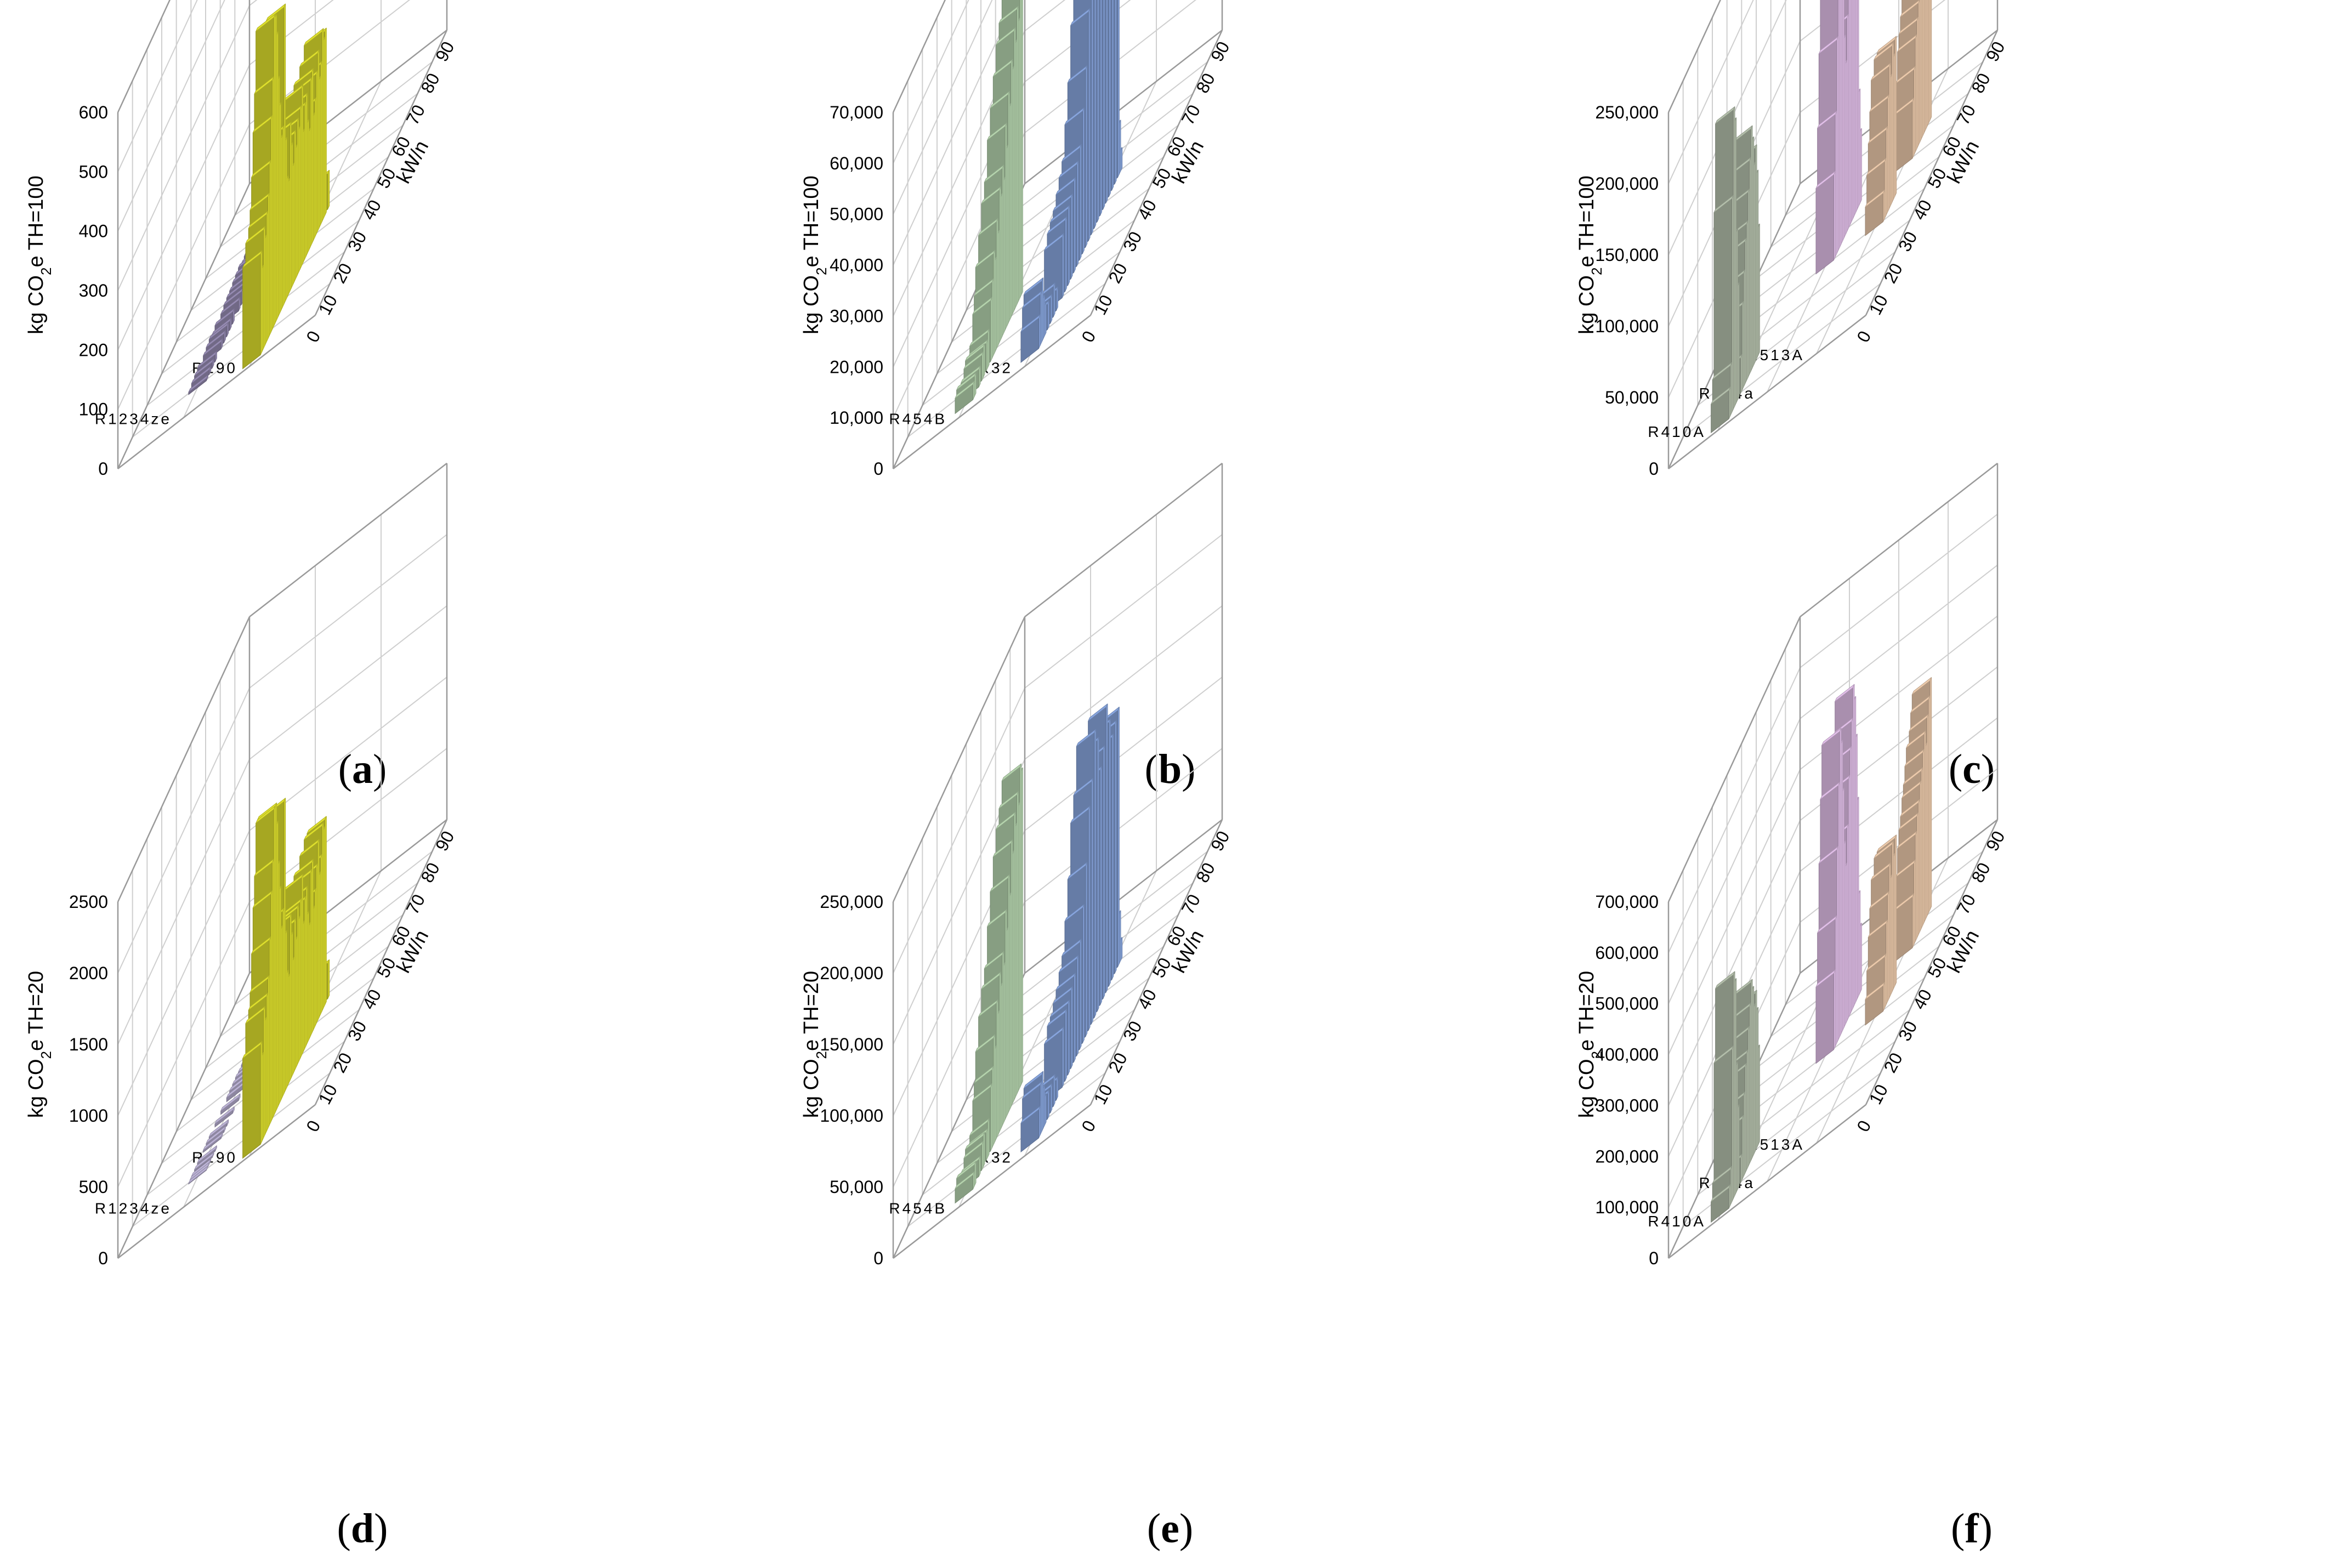  I want to click on x-tick-label: 90, so click(445, 51).